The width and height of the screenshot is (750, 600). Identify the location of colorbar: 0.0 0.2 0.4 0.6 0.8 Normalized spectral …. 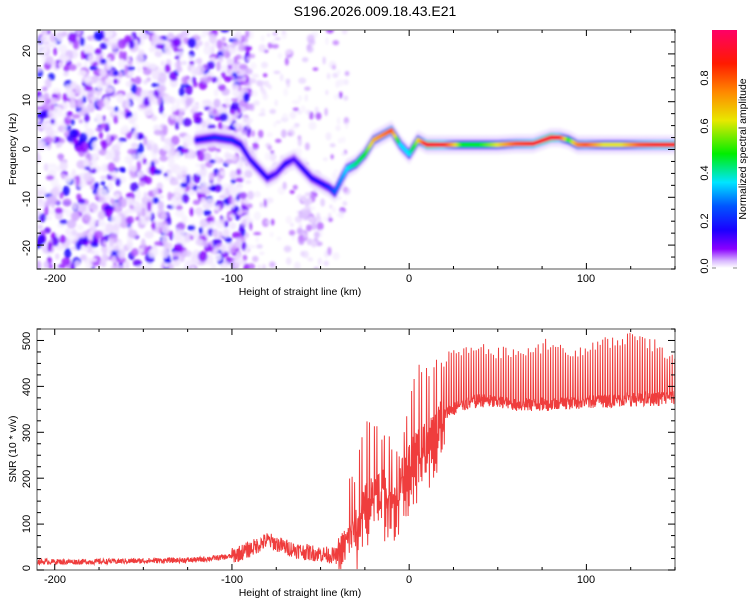
(724, 152).